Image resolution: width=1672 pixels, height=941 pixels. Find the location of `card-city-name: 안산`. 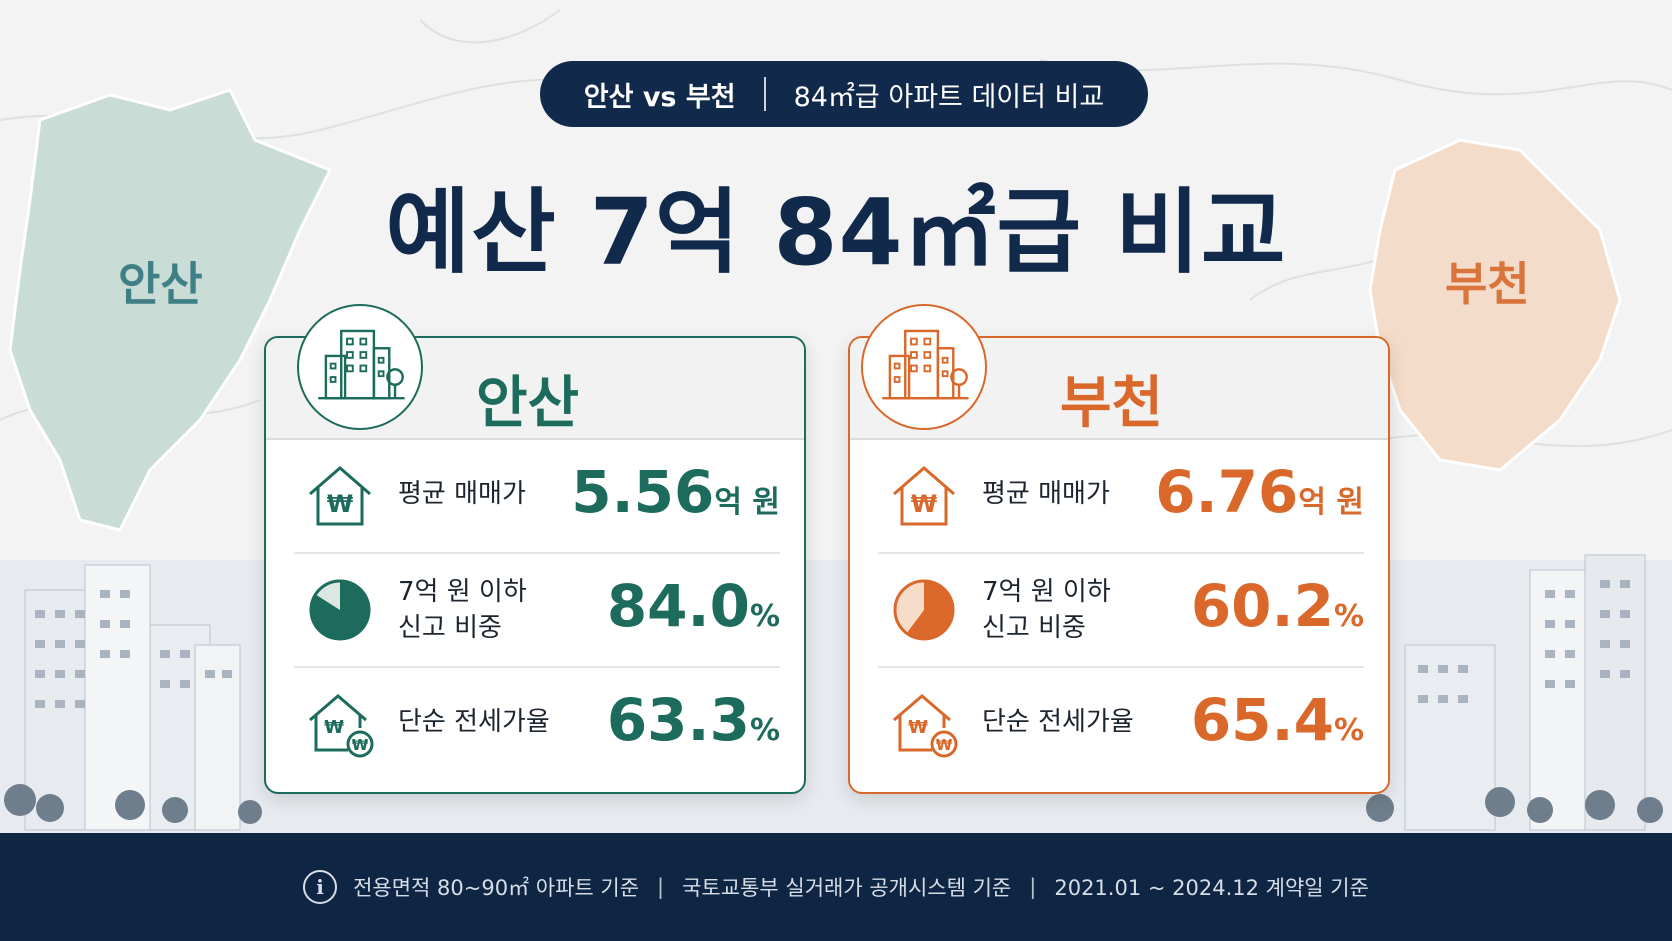

card-city-name: 안산 is located at coordinates (528, 403).